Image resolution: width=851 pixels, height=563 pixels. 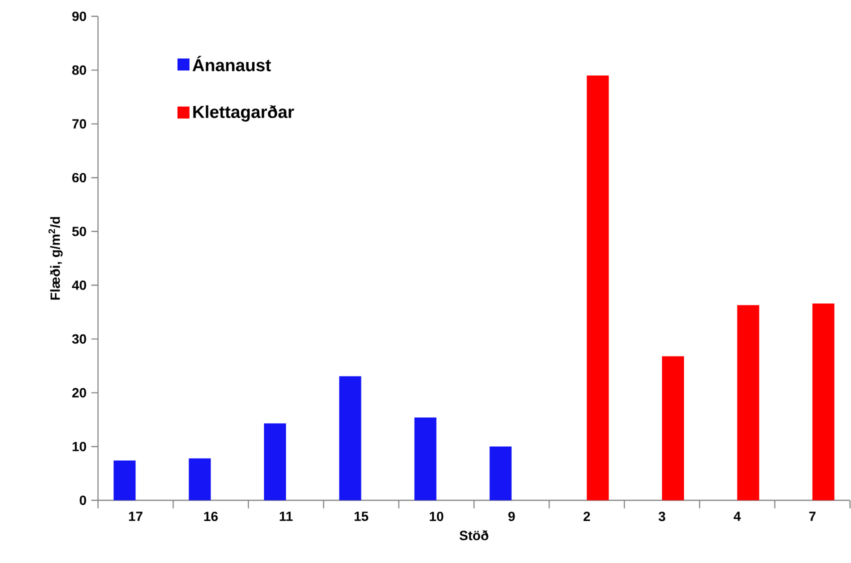 What do you see at coordinates (79, 177) in the screenshot?
I see `y-tick-label: 60` at bounding box center [79, 177].